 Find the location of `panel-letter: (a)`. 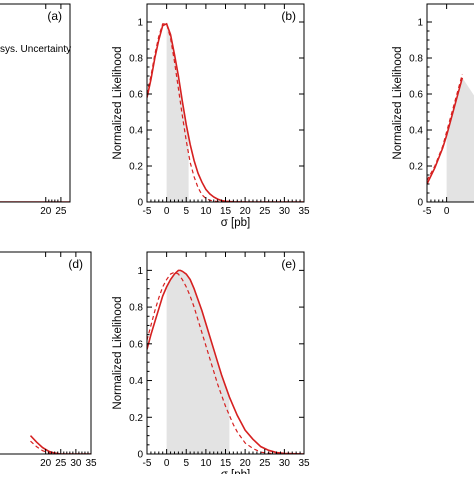

panel-letter: (a) is located at coordinates (54, 16).